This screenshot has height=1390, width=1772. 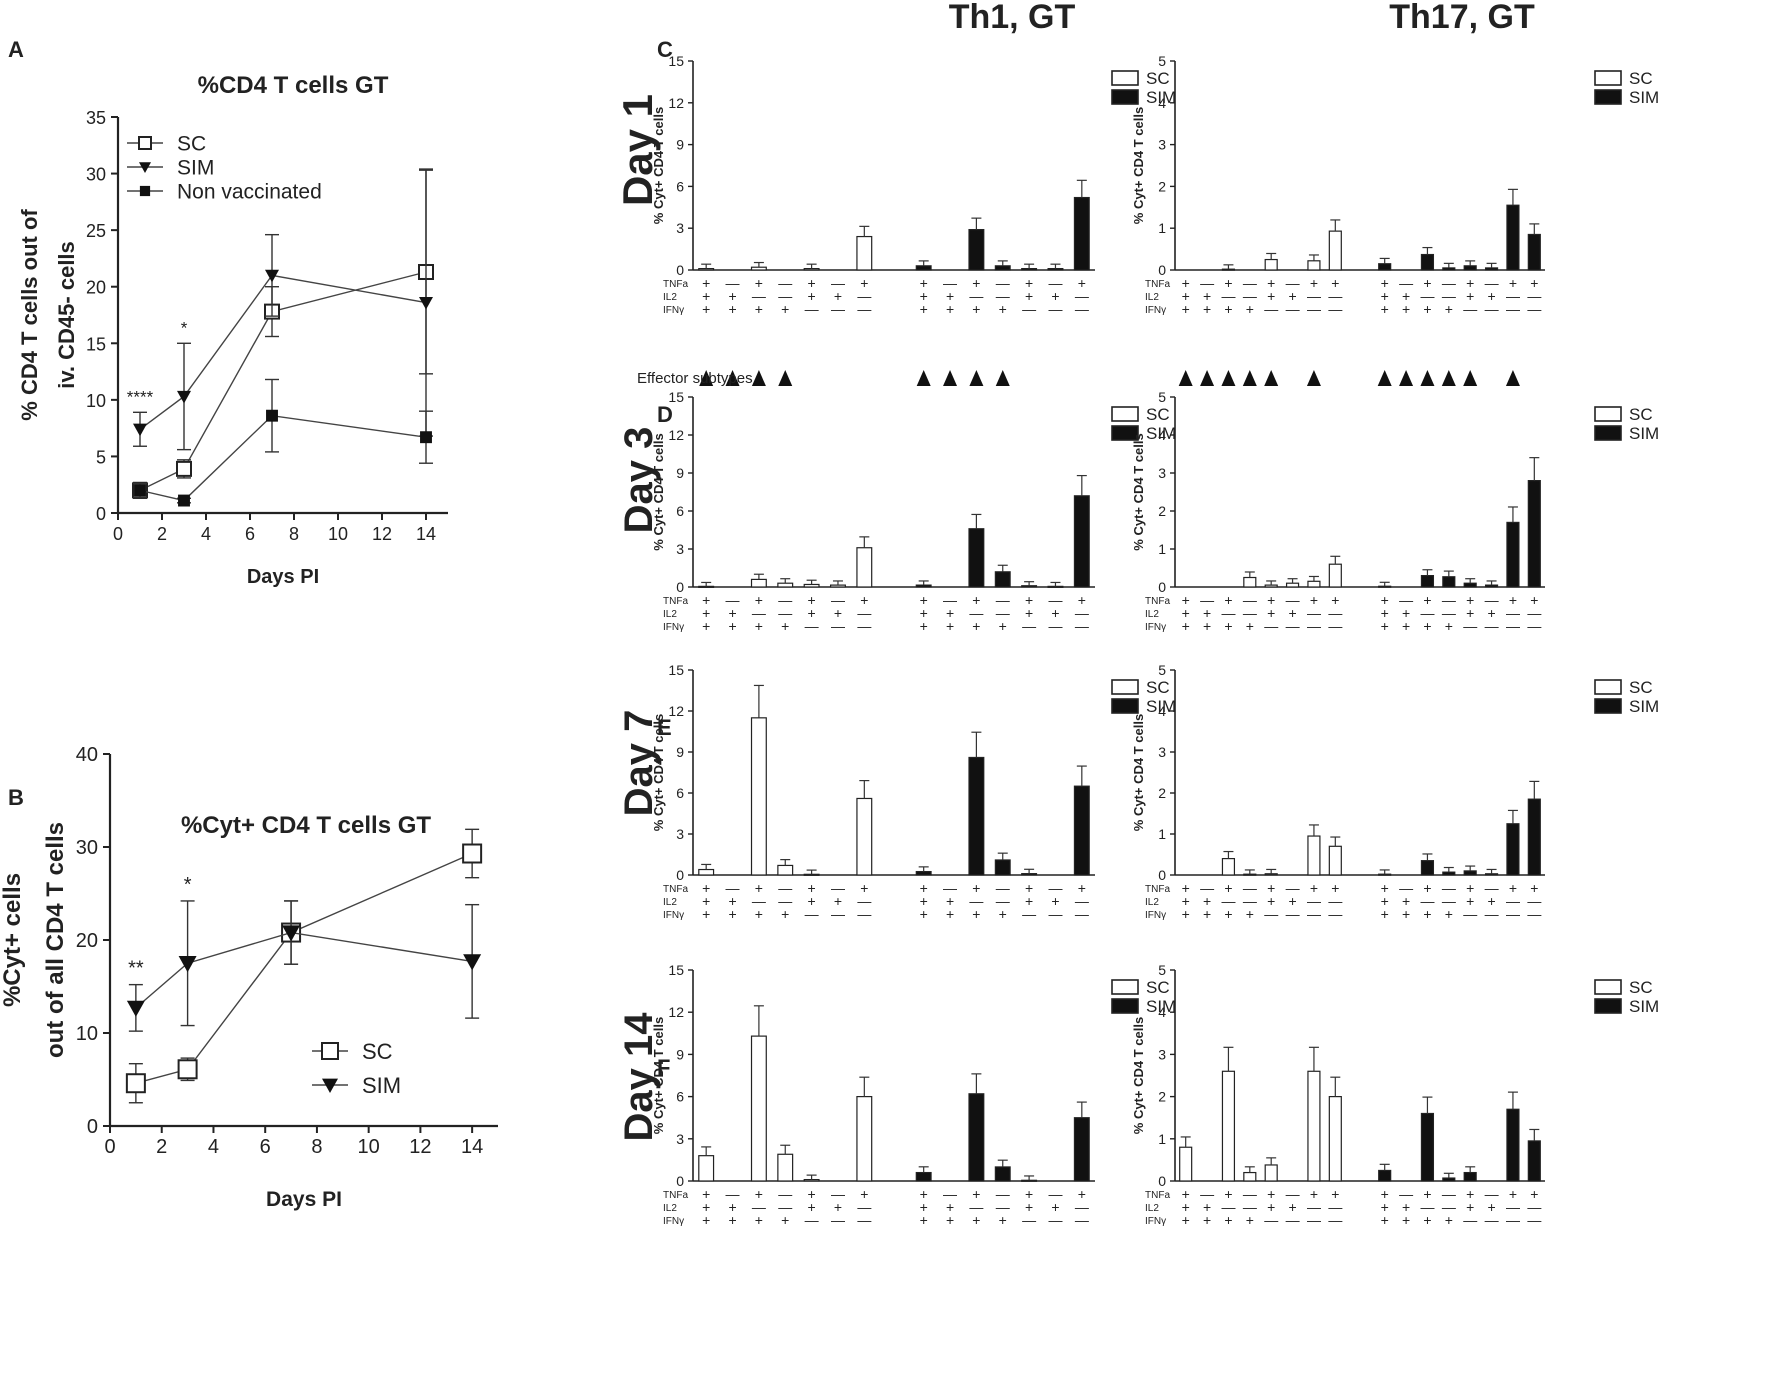 What do you see at coordinates (1012, 18) in the screenshot?
I see `column-header-th1: Th1, GT` at bounding box center [1012, 18].